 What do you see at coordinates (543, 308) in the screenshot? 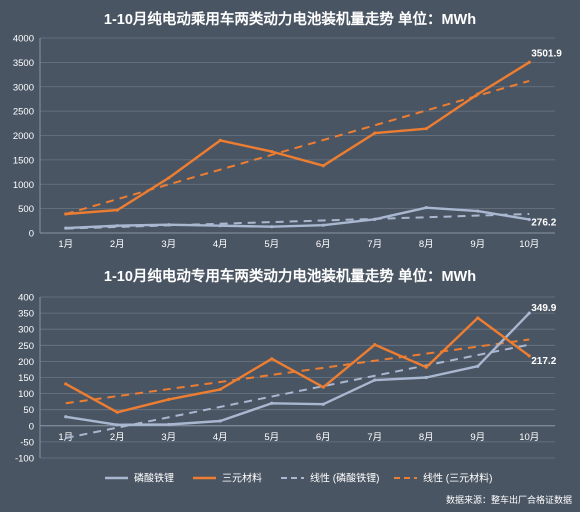
I see `end-value-label: 349.9` at bounding box center [543, 308].